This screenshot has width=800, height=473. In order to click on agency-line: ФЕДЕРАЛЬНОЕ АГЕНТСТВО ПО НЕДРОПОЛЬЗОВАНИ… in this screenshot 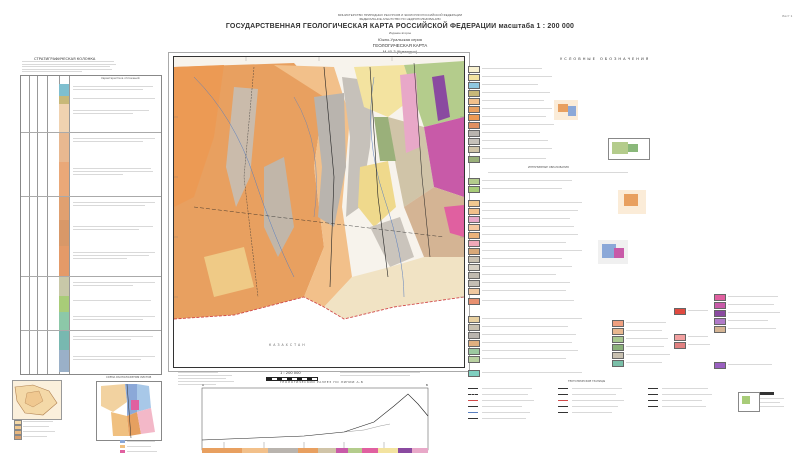, I will do `click(400, 19)`.